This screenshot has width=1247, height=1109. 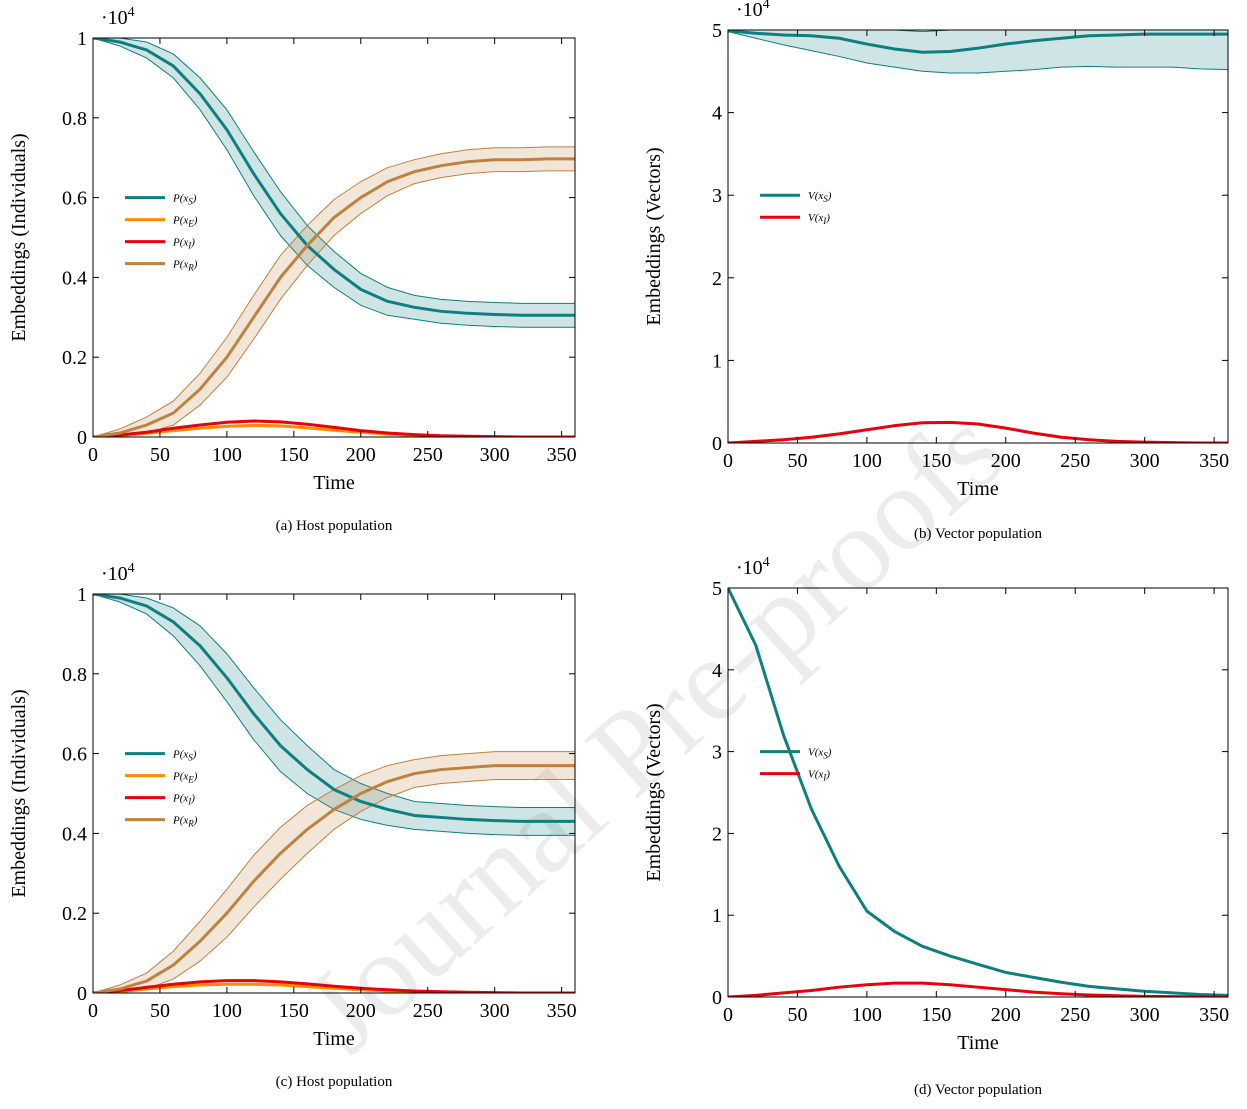 I want to click on caption: (d) Vector population, so click(x=978, y=1090).